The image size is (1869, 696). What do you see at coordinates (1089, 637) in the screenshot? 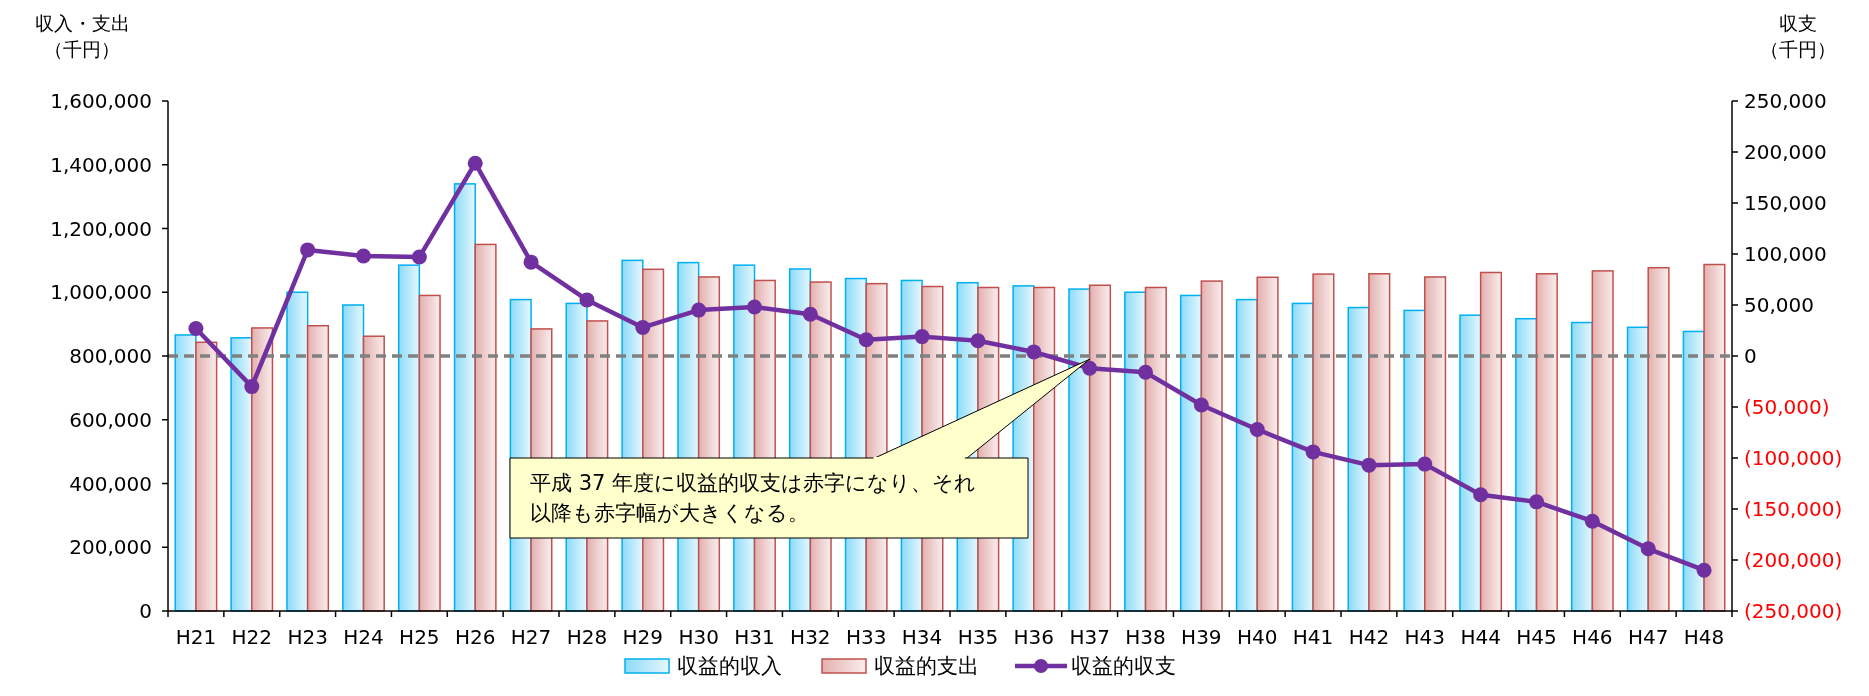
I see `x-tick-label: H37` at bounding box center [1089, 637].